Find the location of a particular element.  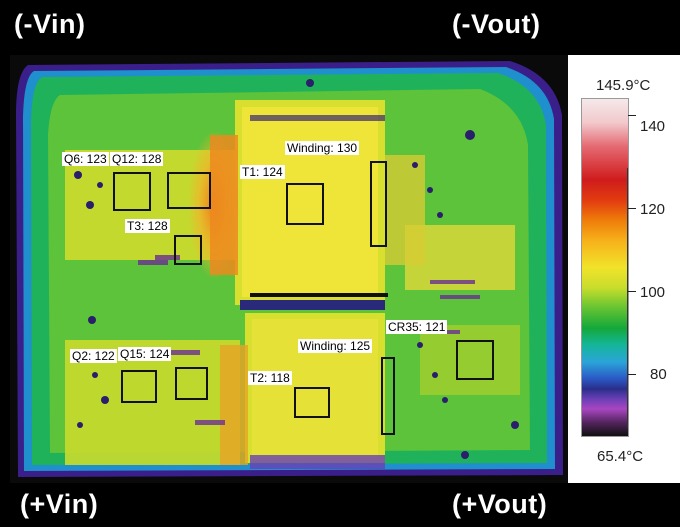

marker-cr35 is located at coordinates (475, 360).